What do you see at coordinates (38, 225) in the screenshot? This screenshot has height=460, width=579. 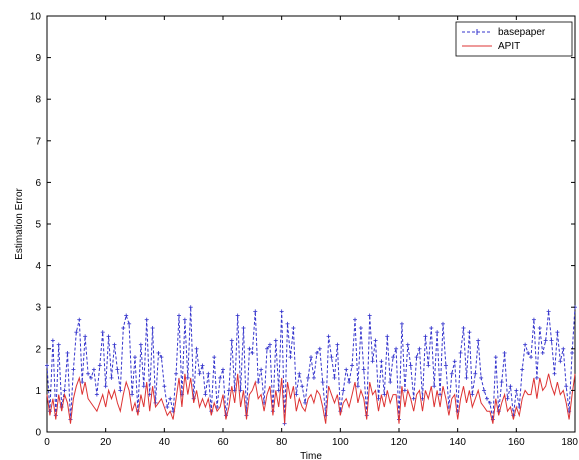 I see `y-tick-label: 5` at bounding box center [38, 225].